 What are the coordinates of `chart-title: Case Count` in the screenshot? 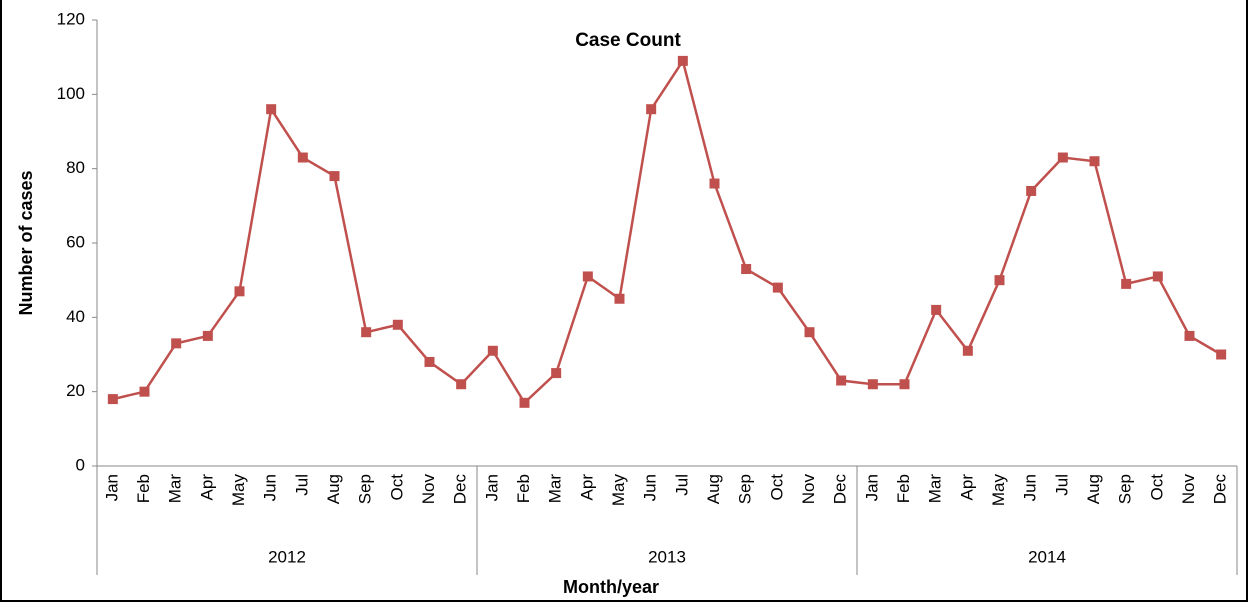 It's located at (628, 40).